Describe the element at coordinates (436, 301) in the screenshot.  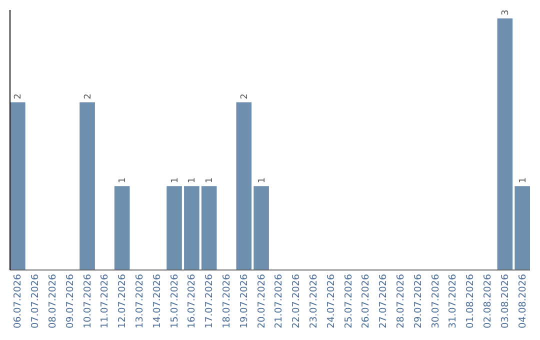
I see `x-tick-label: 30.07.2026` at that location.